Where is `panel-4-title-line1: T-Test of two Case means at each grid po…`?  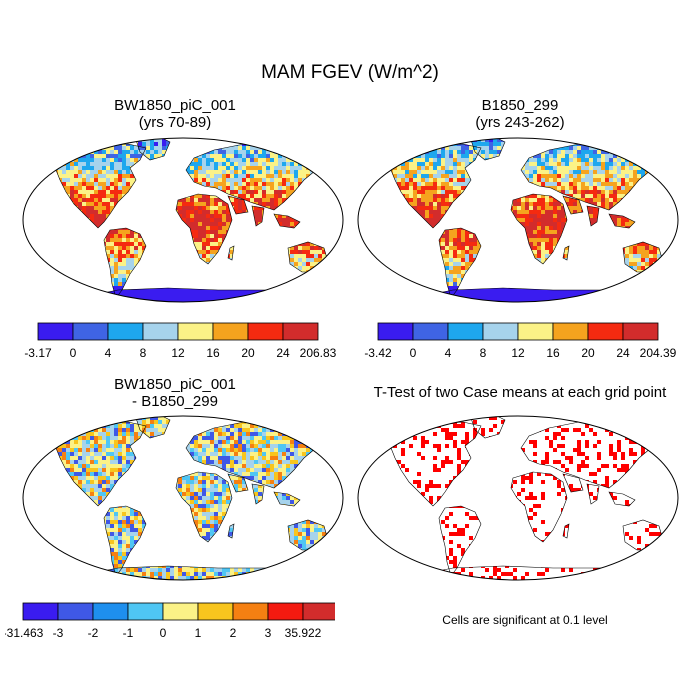
panel-4-title-line1: T-Test of two Case means at each grid po… is located at coordinates (520, 392).